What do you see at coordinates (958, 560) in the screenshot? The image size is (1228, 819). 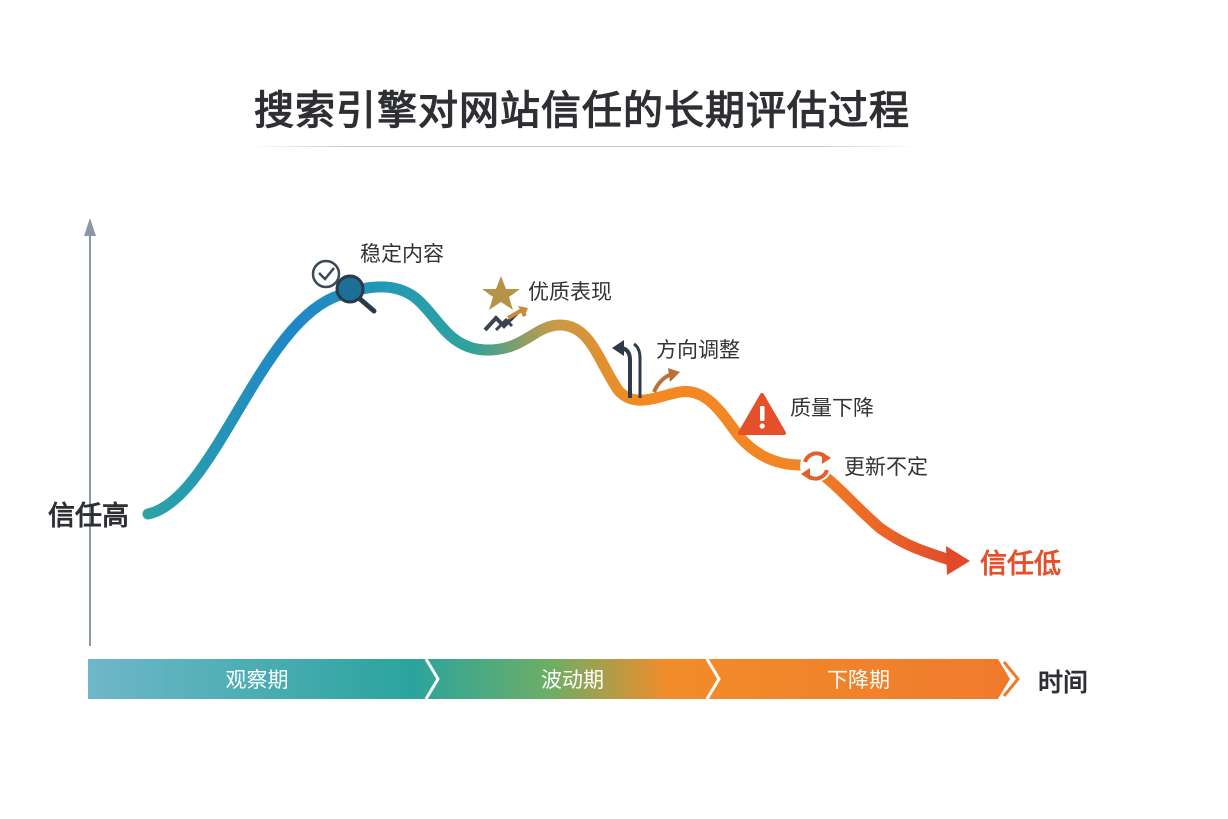 I see `curve-end-arrowhead` at bounding box center [958, 560].